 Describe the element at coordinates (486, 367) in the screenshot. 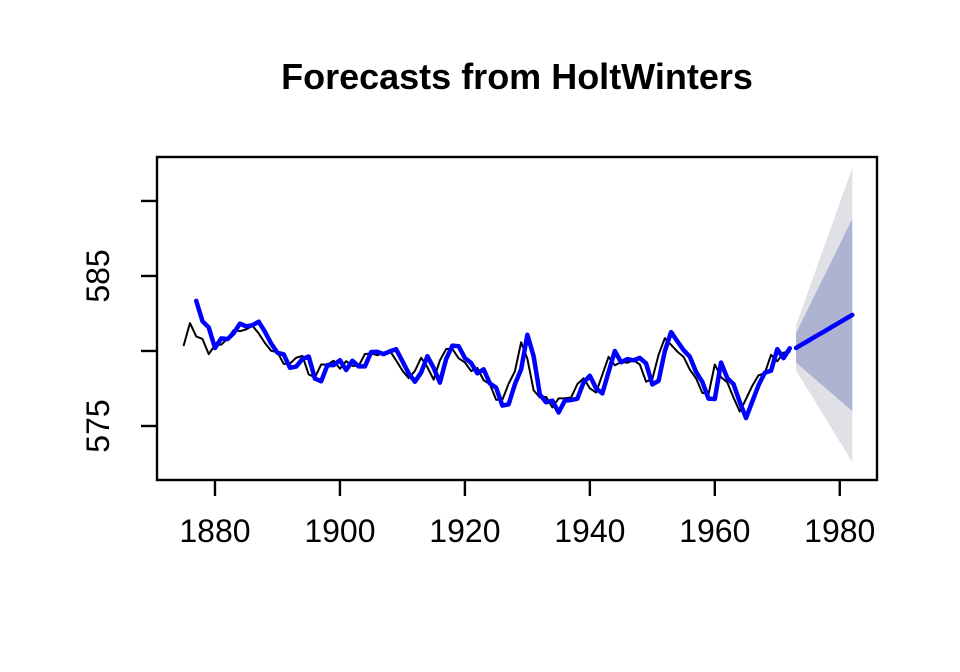

I see `observed-line` at that location.